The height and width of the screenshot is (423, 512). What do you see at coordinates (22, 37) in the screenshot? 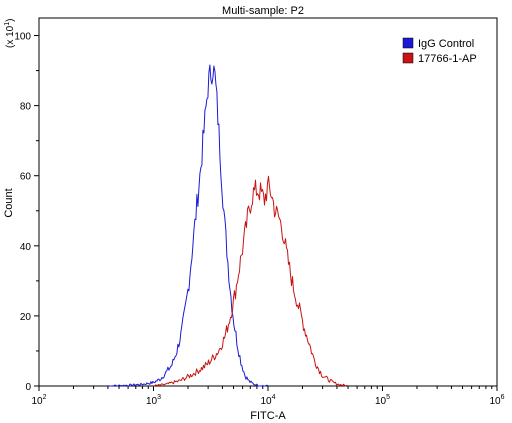
I see `y-tick-label: 100` at bounding box center [22, 37].